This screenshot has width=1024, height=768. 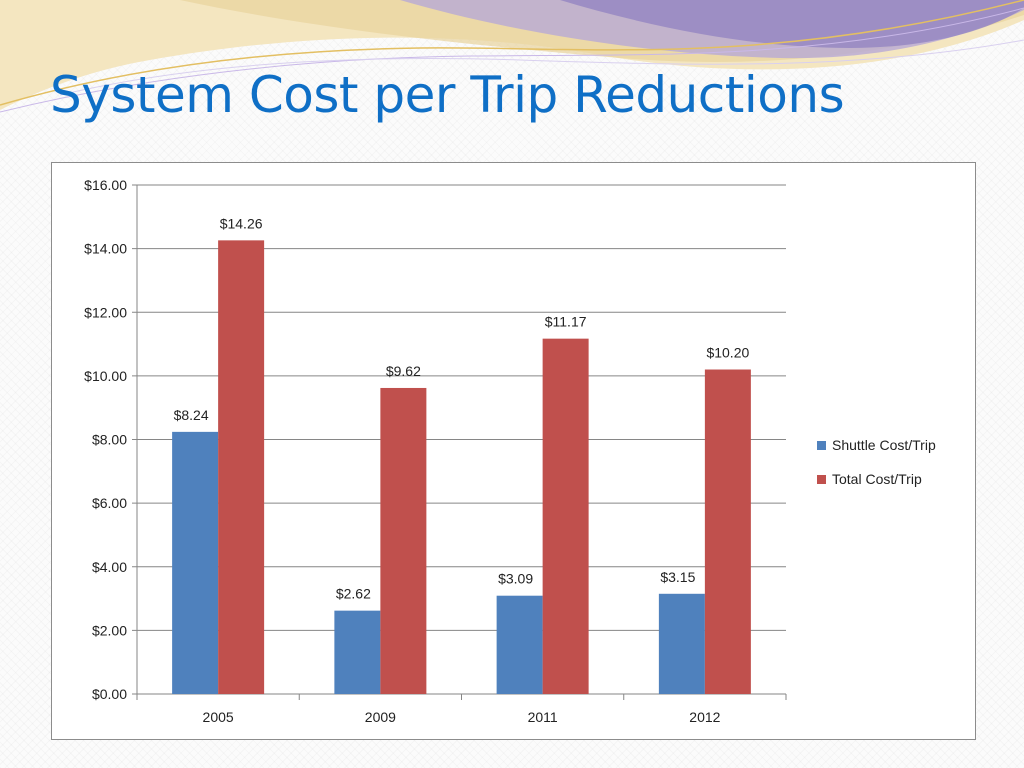 What do you see at coordinates (109, 440) in the screenshot?
I see `y-tick-label: $8.00` at bounding box center [109, 440].